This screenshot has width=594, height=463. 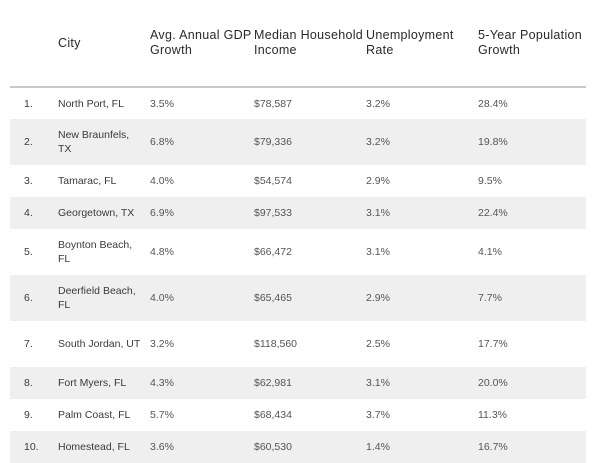 What do you see at coordinates (99, 344) in the screenshot?
I see `cell-city: South Jordan, UT` at bounding box center [99, 344].